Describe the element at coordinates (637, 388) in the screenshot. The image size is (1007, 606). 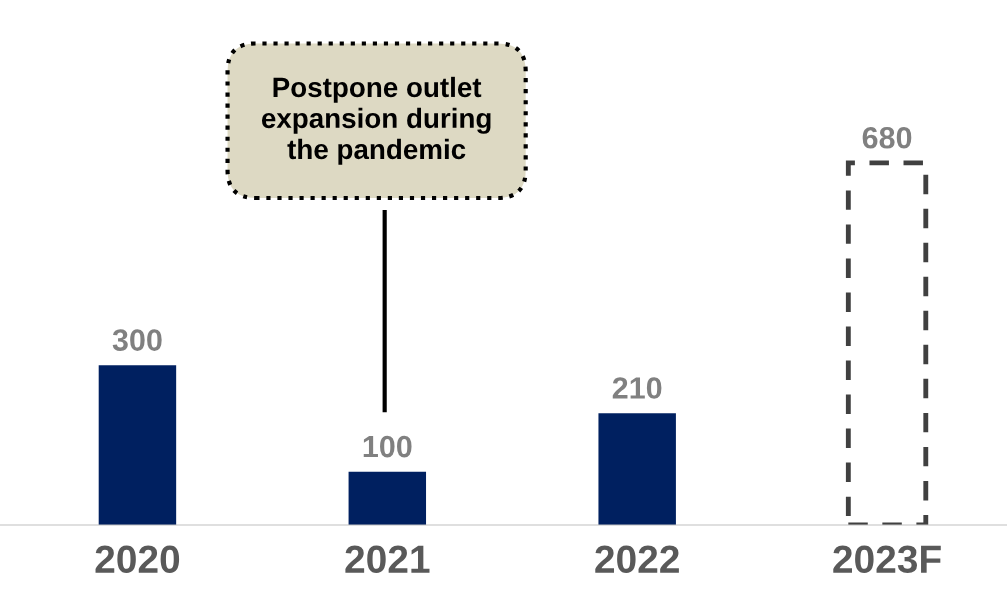
I see `data-label: 210` at that location.